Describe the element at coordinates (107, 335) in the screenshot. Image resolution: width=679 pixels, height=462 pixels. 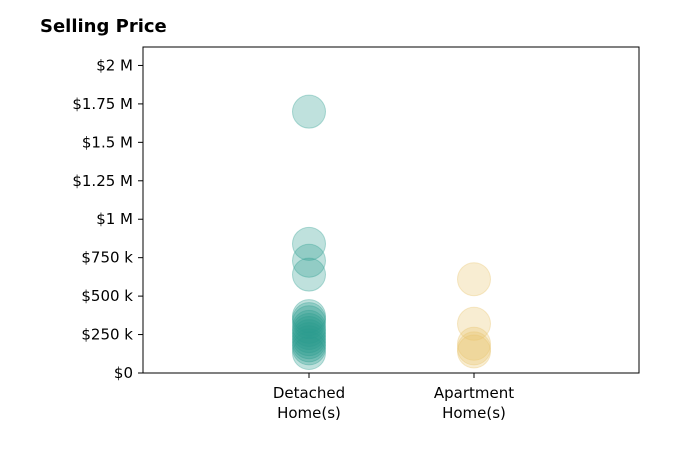
I see `y-tick-label: $250 k` at that location.